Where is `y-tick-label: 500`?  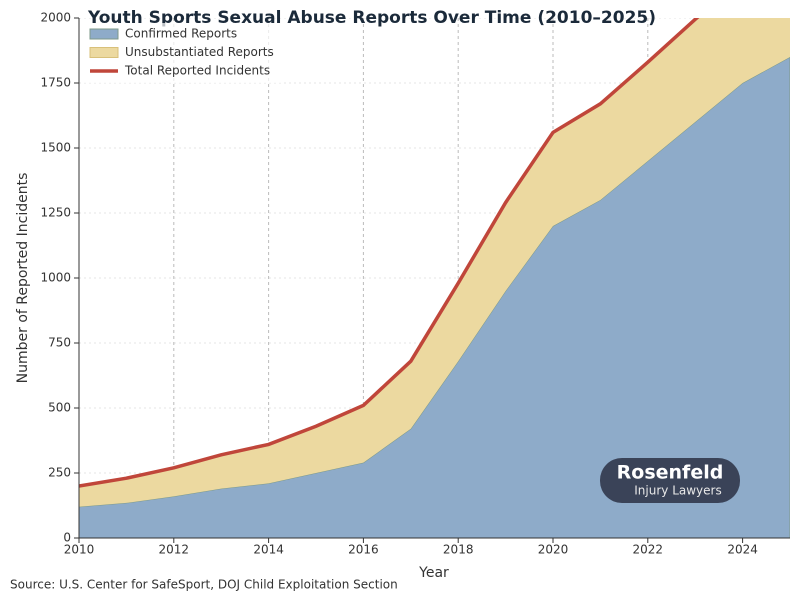
y-tick-label: 500 is located at coordinates (59, 408).